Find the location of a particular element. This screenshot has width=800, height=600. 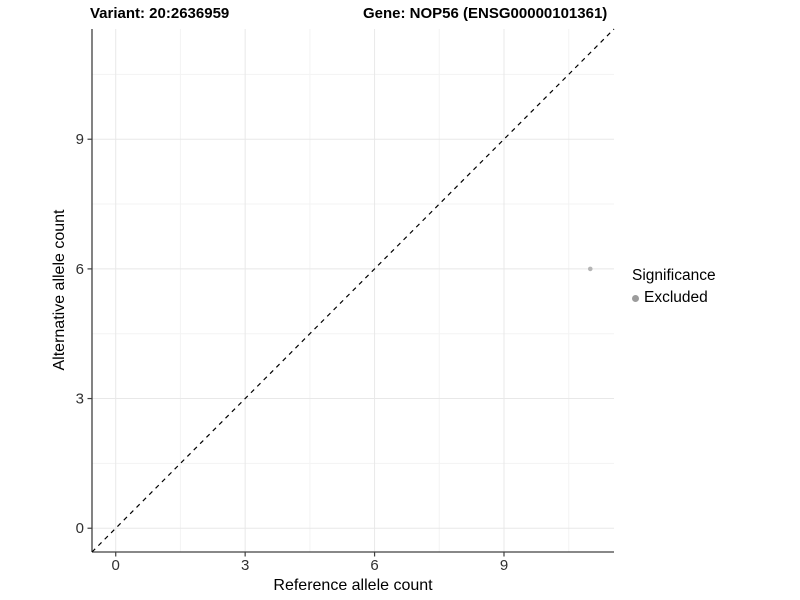

data-point is located at coordinates (590, 269).